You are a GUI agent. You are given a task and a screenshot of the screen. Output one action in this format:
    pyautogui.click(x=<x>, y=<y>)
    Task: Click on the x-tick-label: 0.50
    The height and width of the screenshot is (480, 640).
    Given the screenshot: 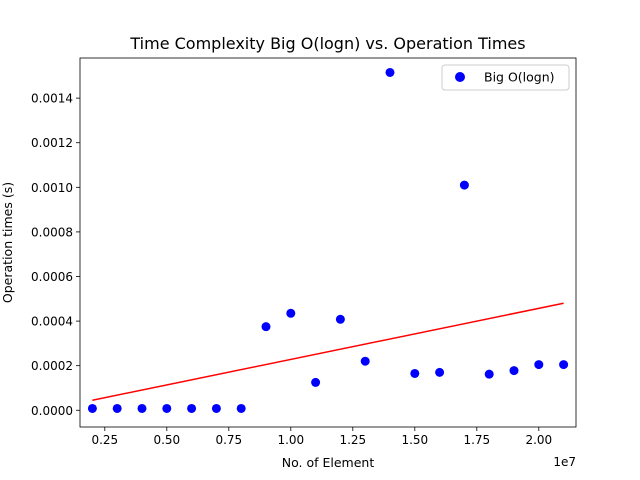 What is the action you would take?
    pyautogui.click(x=166, y=440)
    